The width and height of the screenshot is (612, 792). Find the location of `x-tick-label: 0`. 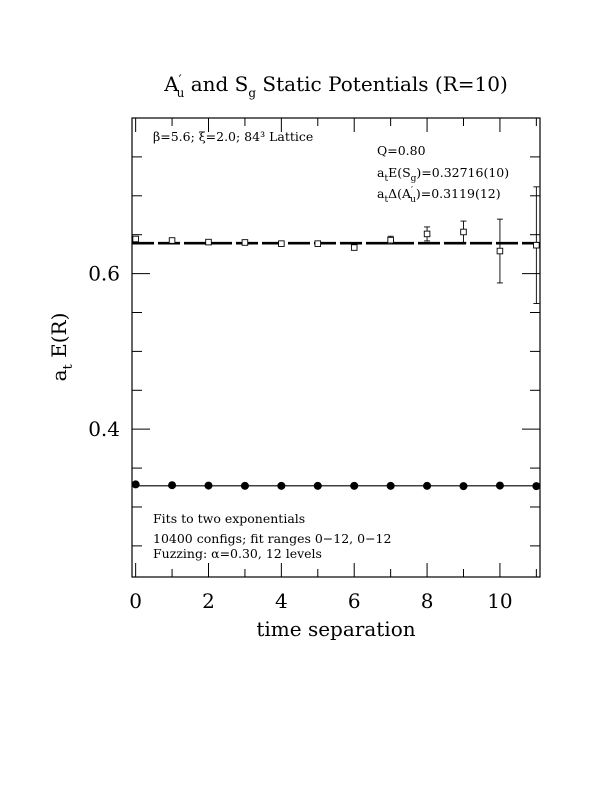

x-tick-label: 0 is located at coordinates (135, 601).